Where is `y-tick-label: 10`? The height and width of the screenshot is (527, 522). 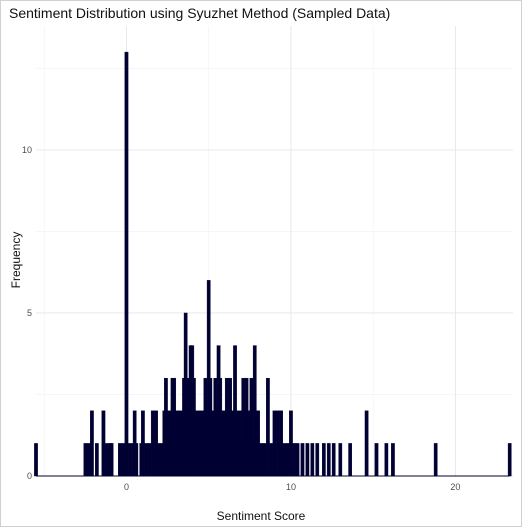
y-tick-label: 10 is located at coordinates (27, 150).